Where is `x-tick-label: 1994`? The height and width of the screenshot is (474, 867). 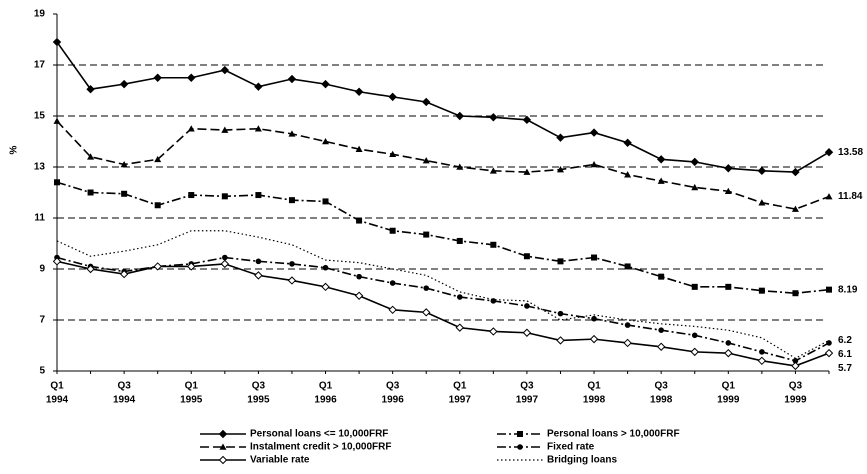 x-tick-label: 1994 is located at coordinates (124, 400).